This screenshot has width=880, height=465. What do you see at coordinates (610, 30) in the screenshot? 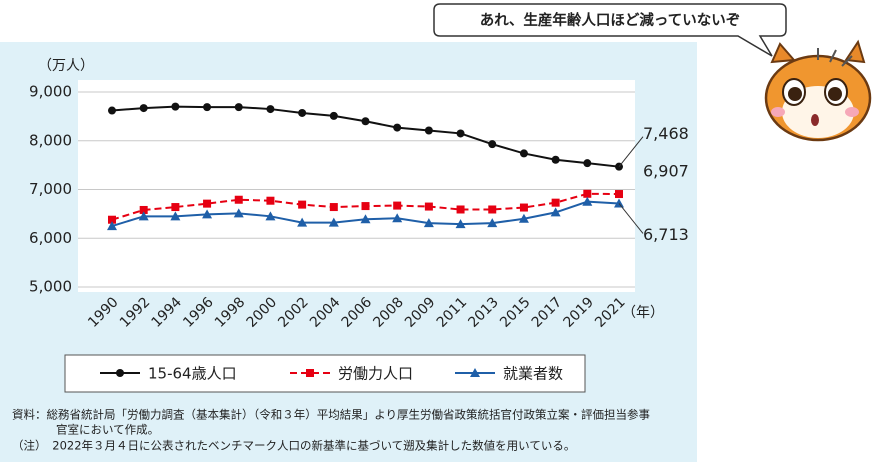
I see `speech-bubble` at bounding box center [610, 30].